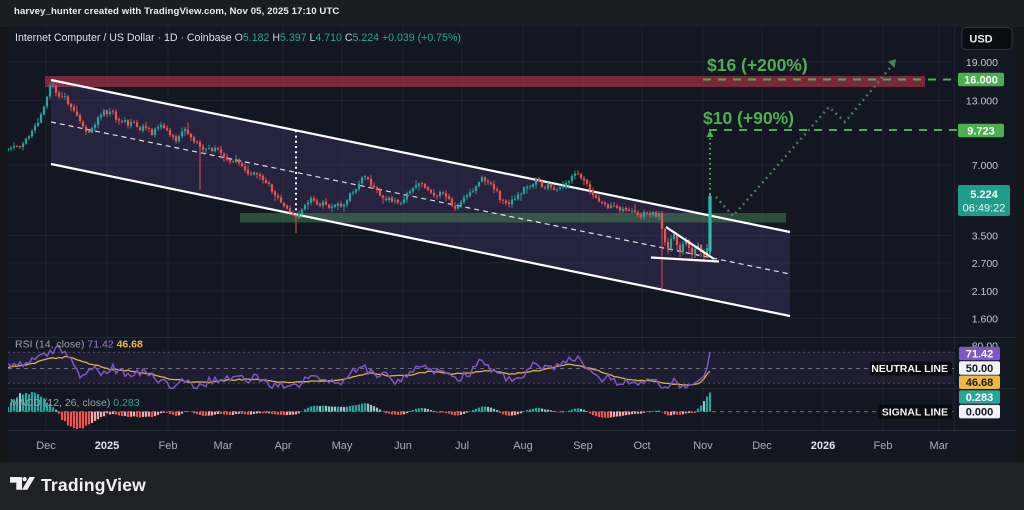  Describe the element at coordinates (75, 403) in the screenshot. I see `svg-text: MACD (12, 26, close) 0.283` at that location.